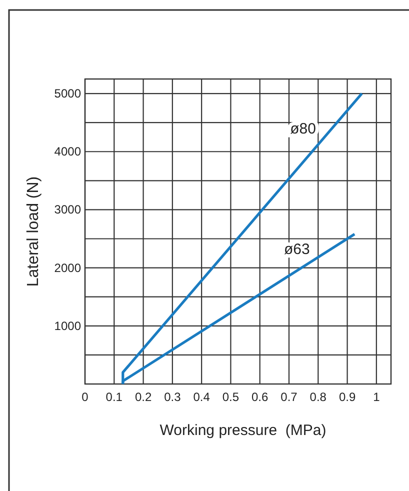 The height and width of the screenshot is (491, 409). What do you see at coordinates (143, 397) in the screenshot?
I see `x-tick-label: 0.2` at bounding box center [143, 397].